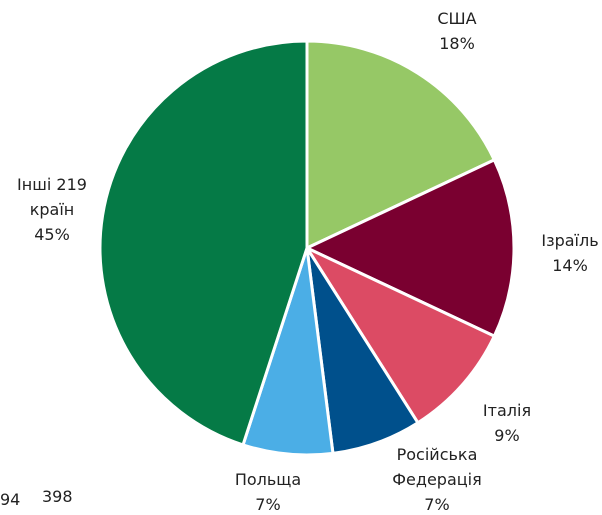  Describe the element at coordinates (570, 265) in the screenshot. I see `value-label: 14%` at that location.